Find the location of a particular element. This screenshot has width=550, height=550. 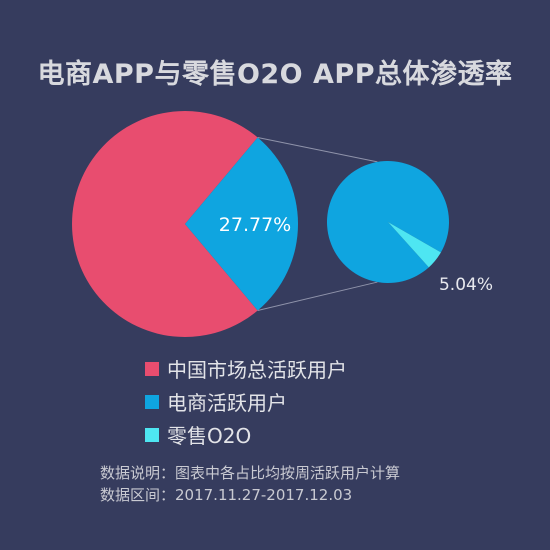

legend: 中国市场总活跃用户 电商活跃用户 零售O2O is located at coordinates (246, 401).